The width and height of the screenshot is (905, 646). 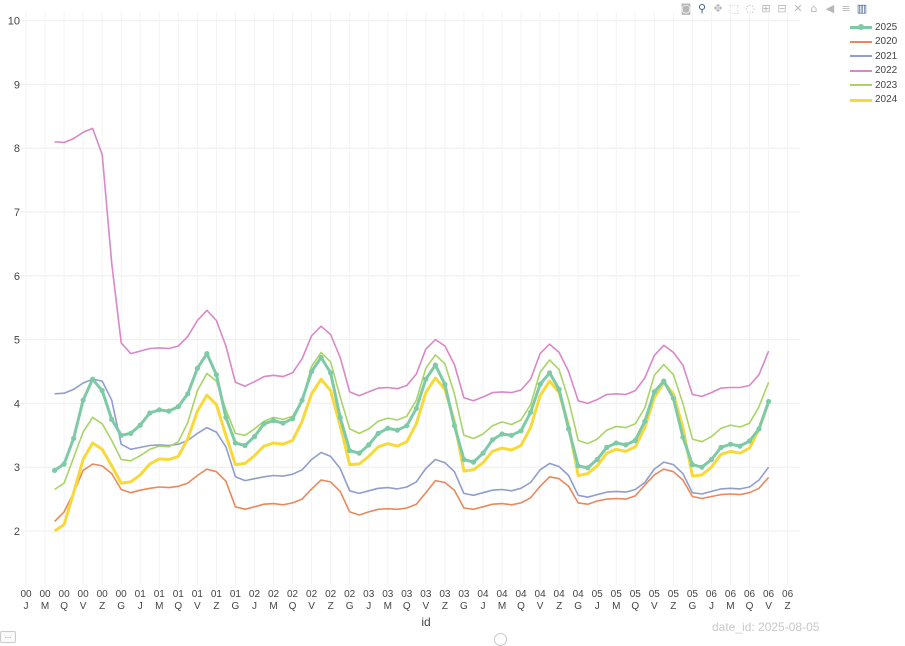 What do you see at coordinates (873, 100) in the screenshot?
I see `legend-item-2024: 2024` at bounding box center [873, 100].